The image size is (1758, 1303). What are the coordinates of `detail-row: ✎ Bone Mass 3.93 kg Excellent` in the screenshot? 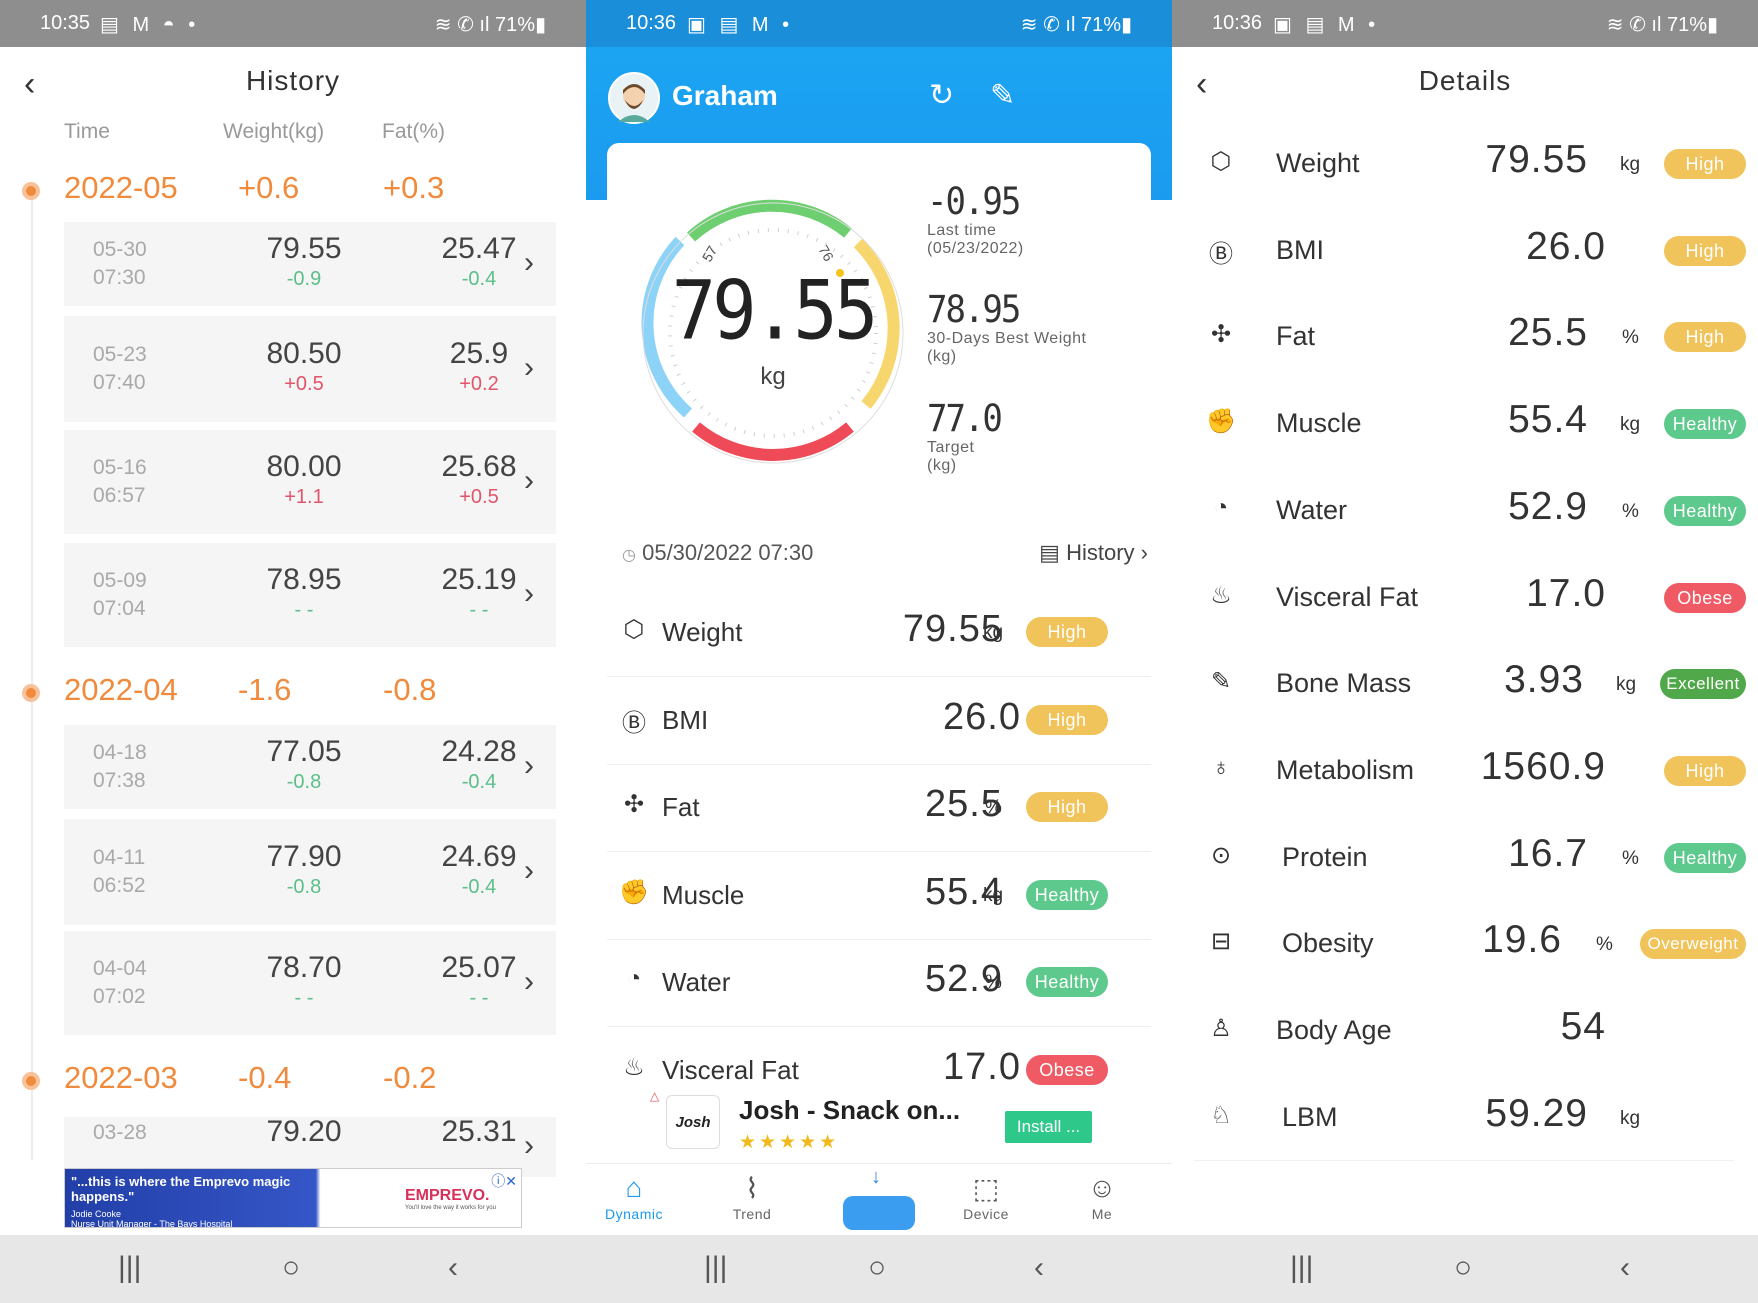 It's located at (1470, 685).